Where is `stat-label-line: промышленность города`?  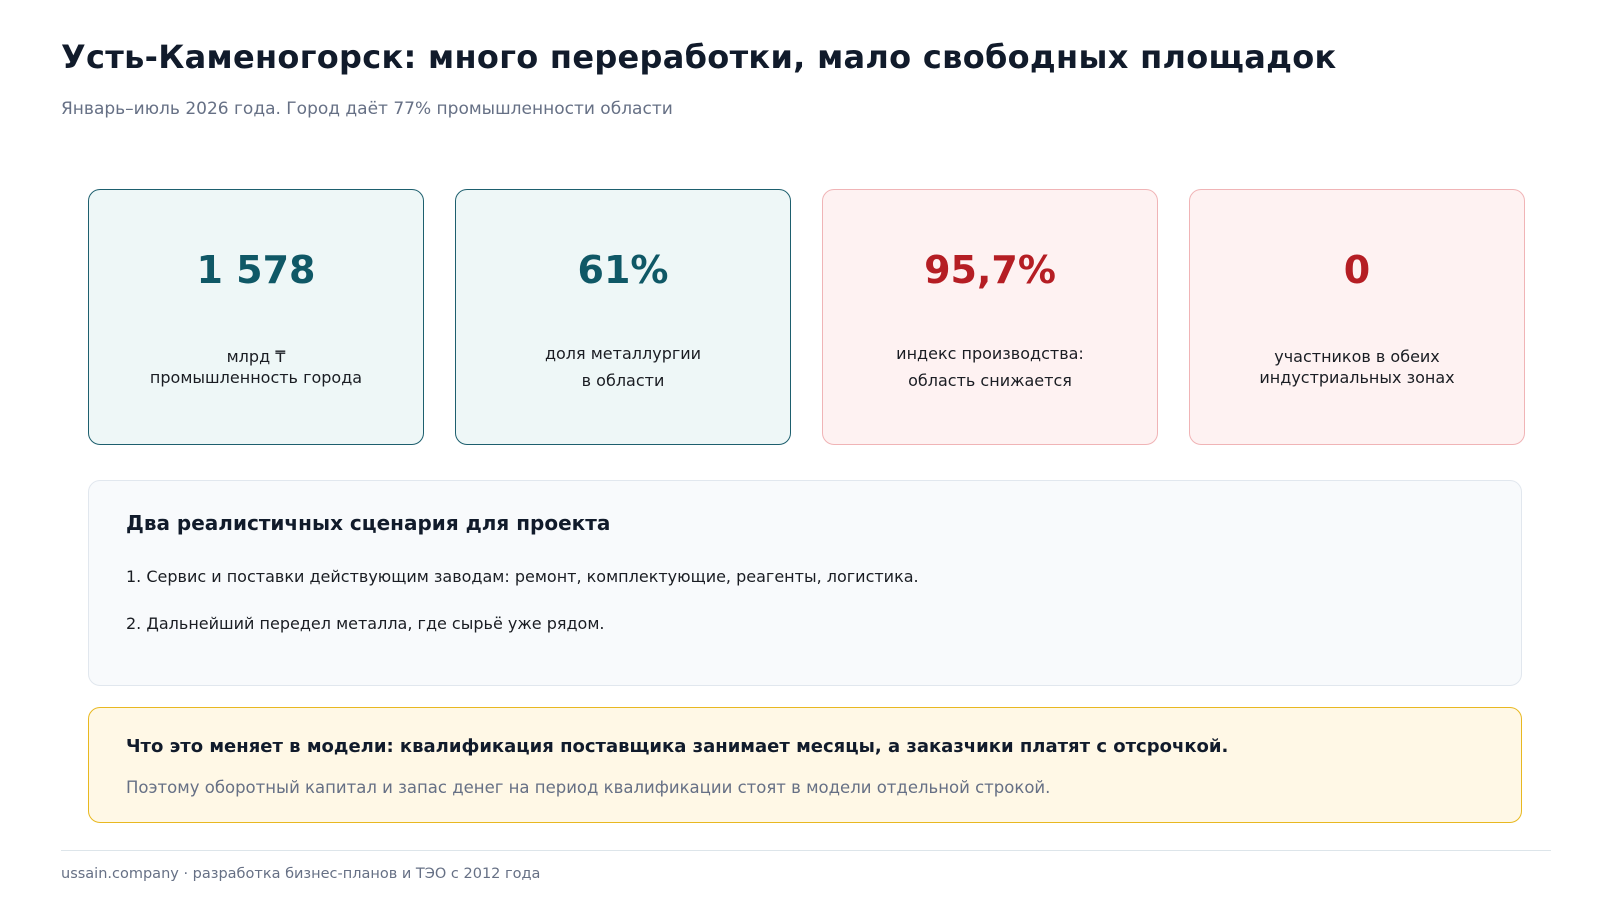
stat-label-line: промышленность города is located at coordinates (256, 377).